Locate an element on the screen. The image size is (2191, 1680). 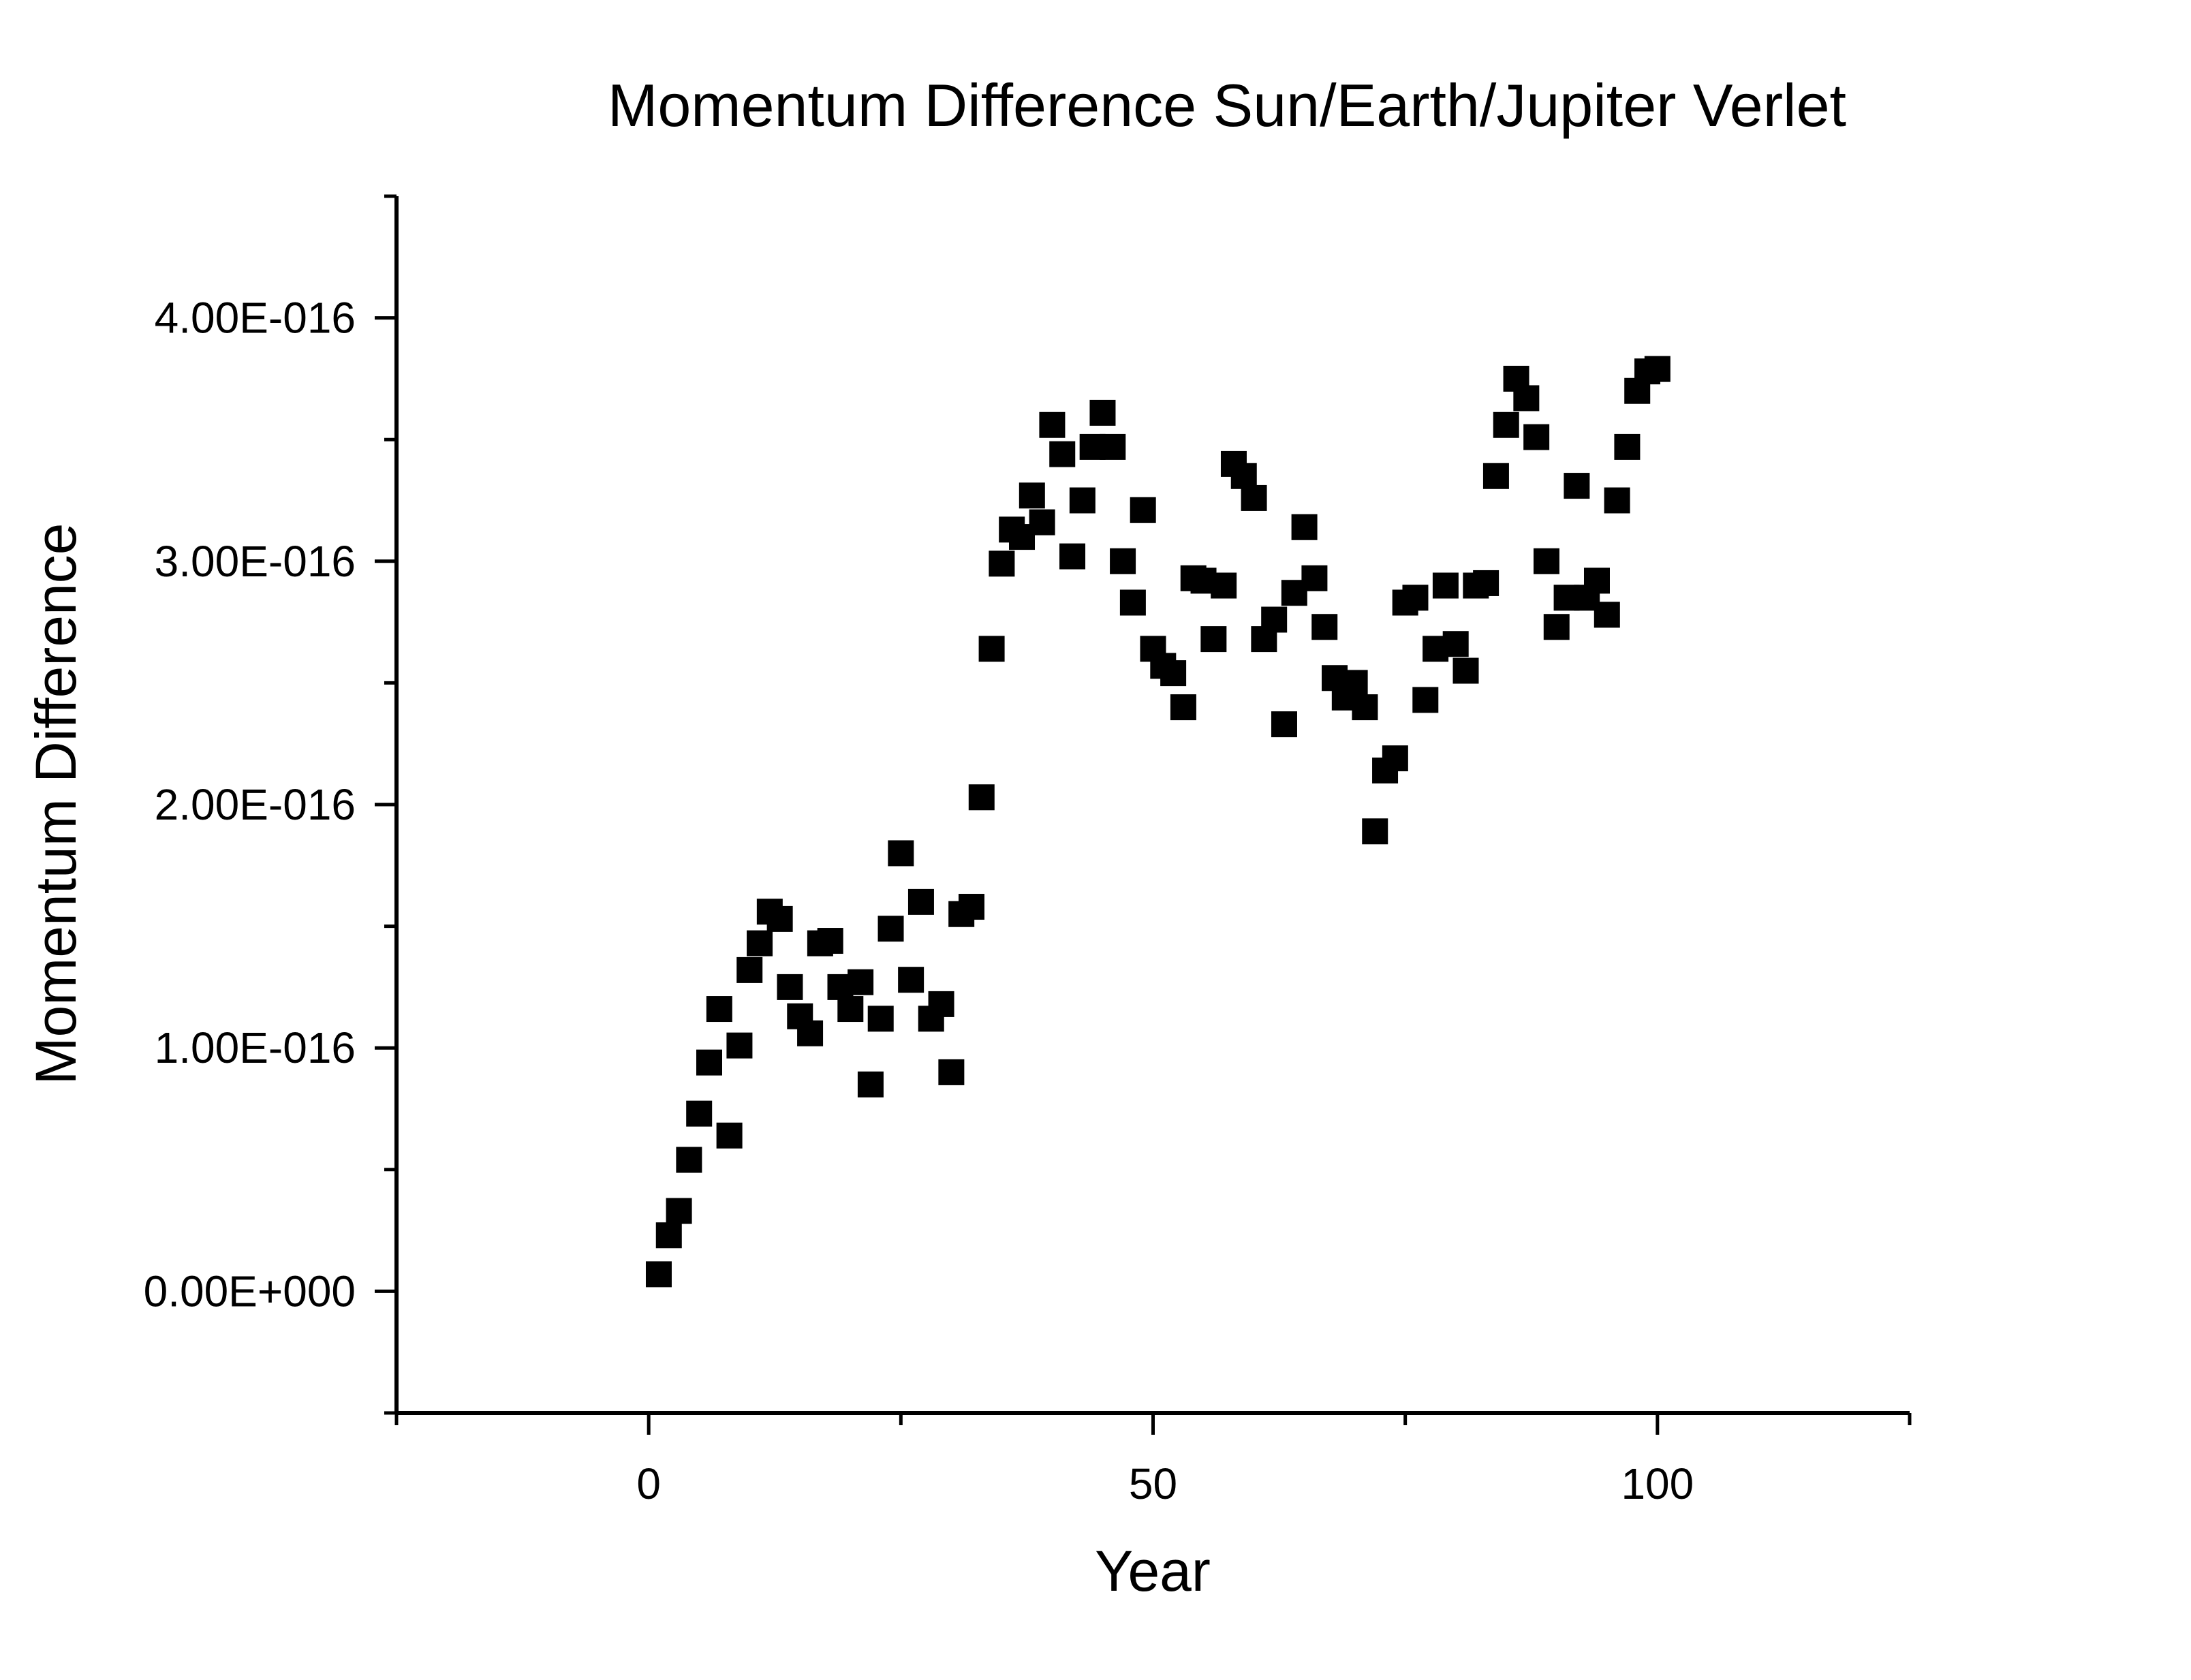
y-tick-label: 4.00E-016 is located at coordinates (255, 318).